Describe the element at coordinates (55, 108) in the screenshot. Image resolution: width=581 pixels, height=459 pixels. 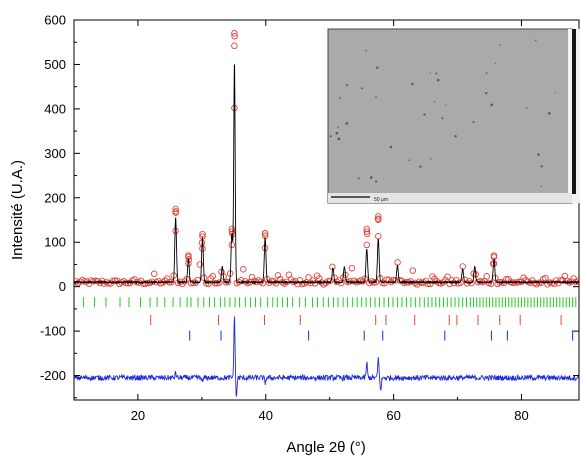
I see `y-tick-label: 400` at that location.